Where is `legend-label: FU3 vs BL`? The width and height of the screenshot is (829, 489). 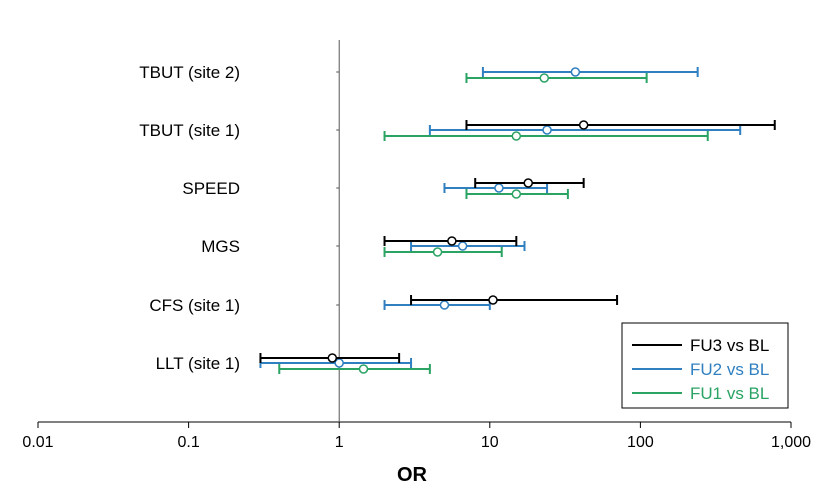 legend-label: FU3 vs BL is located at coordinates (729, 345).